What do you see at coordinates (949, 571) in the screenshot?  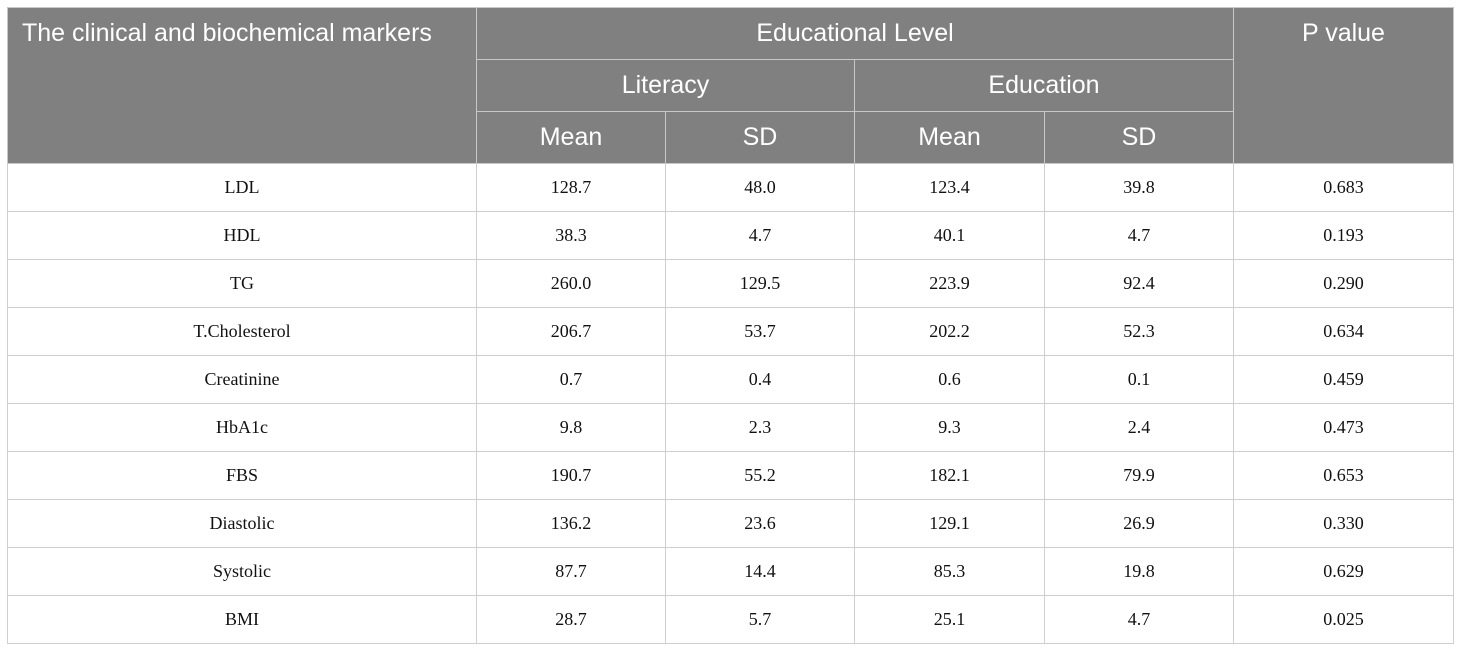 I see `cell-education-mean: 85.3` at bounding box center [949, 571].